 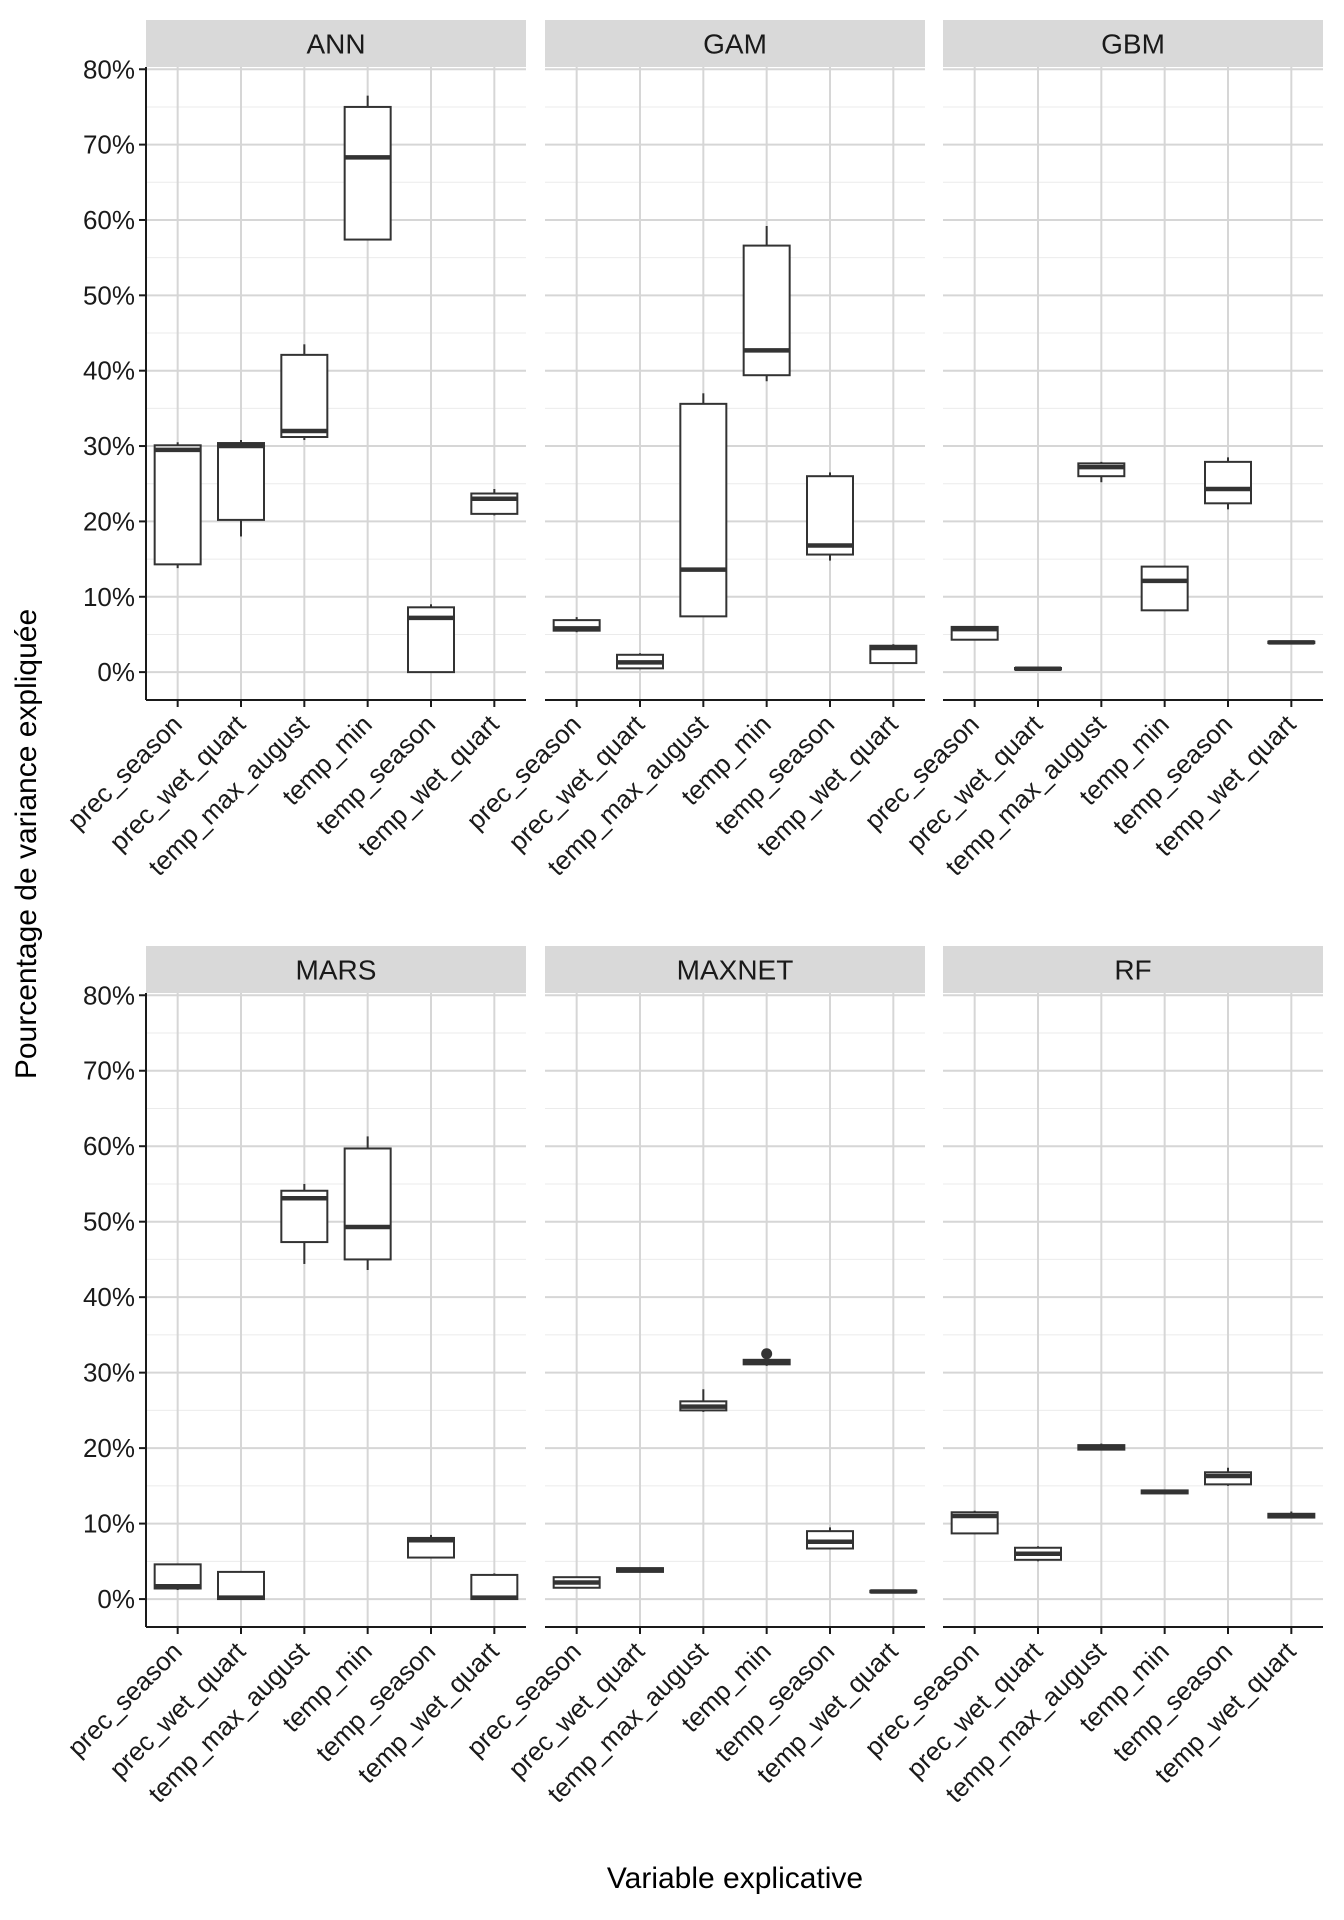 I want to click on strip-label: MARS, so click(x=336, y=970).